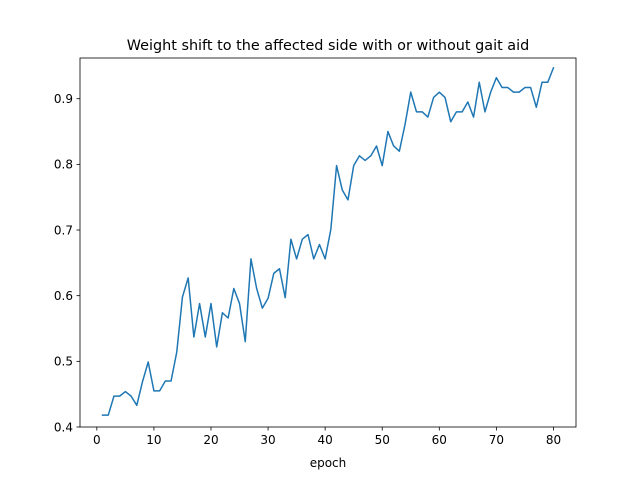  Describe the element at coordinates (63, 99) in the screenshot. I see `y-tick-label: 0.9` at that location.